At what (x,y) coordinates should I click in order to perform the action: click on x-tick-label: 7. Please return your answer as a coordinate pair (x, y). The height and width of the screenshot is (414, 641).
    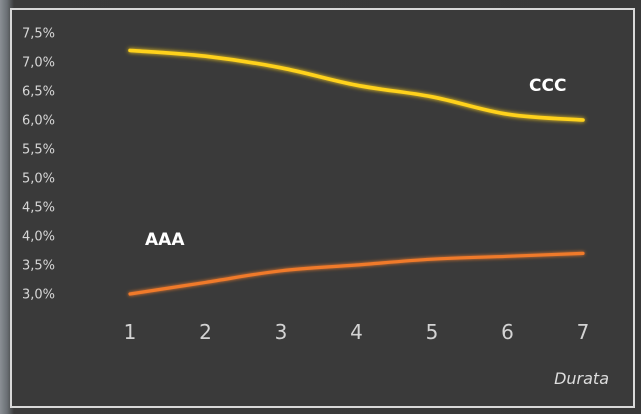
    Looking at the image, I should click on (583, 332).